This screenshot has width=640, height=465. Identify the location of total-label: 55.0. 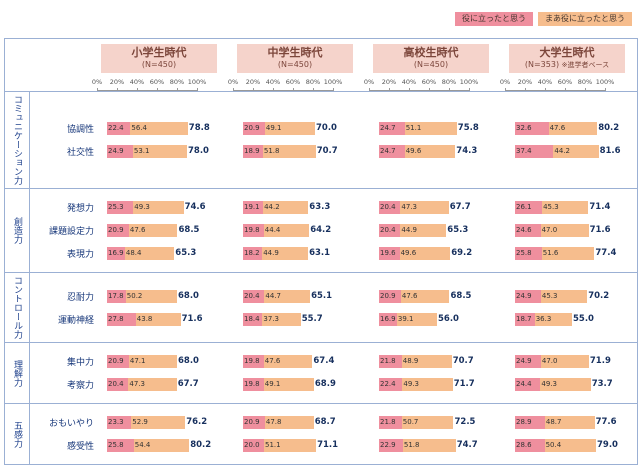
(583, 318).